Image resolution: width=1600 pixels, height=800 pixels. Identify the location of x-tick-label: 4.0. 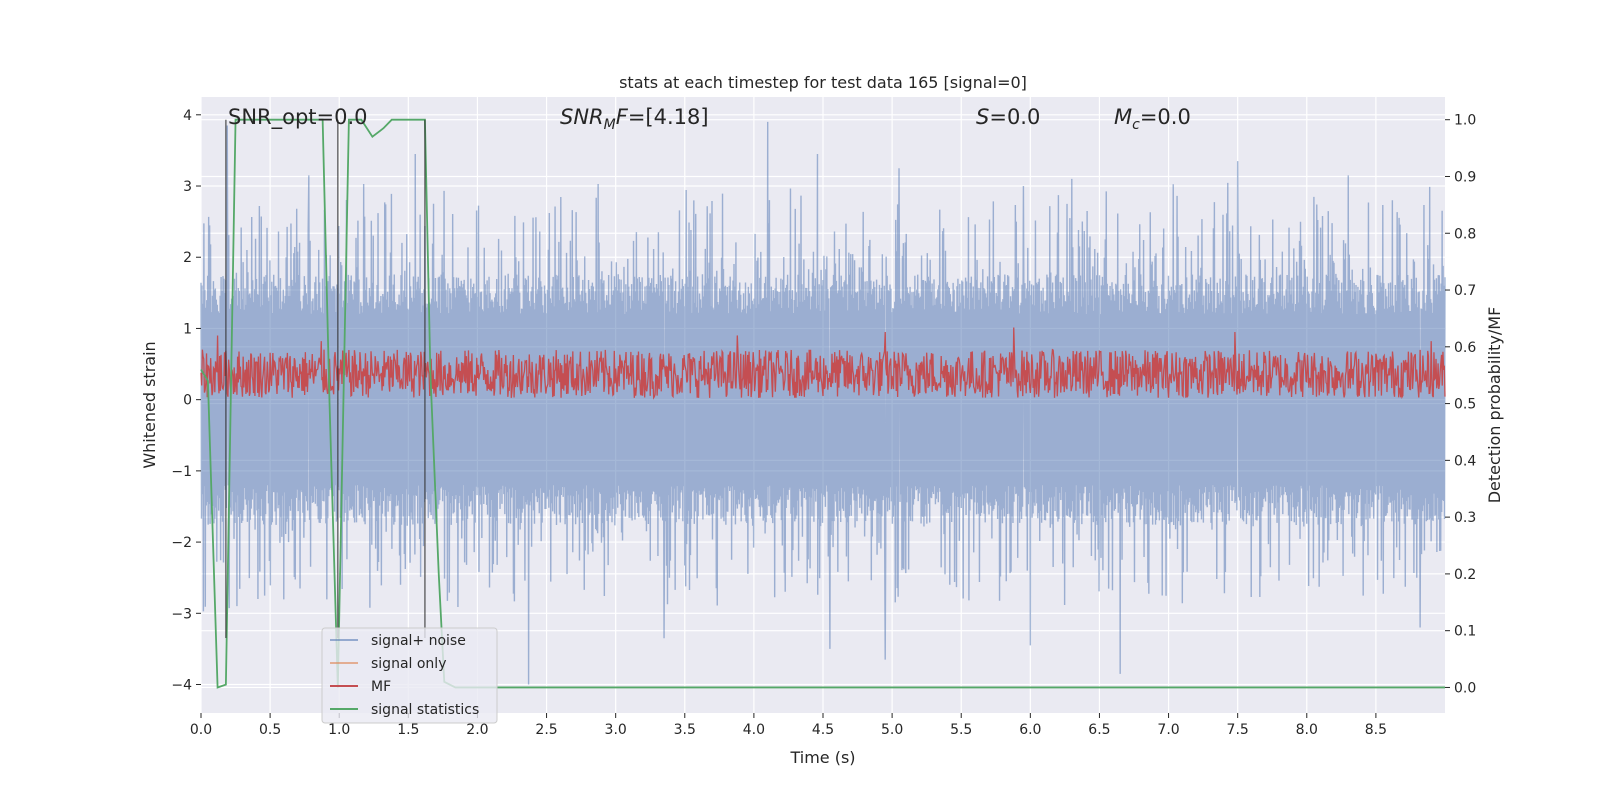
(754, 730).